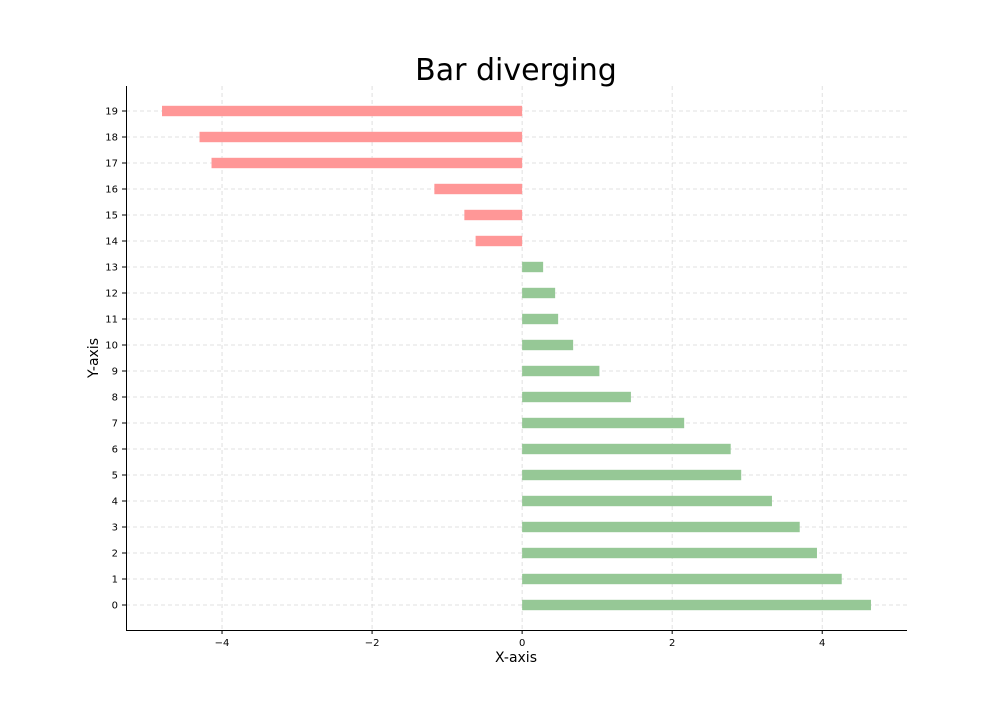 The height and width of the screenshot is (720, 1008). Describe the element at coordinates (115, 554) in the screenshot. I see `y-tick-label: 2` at that location.